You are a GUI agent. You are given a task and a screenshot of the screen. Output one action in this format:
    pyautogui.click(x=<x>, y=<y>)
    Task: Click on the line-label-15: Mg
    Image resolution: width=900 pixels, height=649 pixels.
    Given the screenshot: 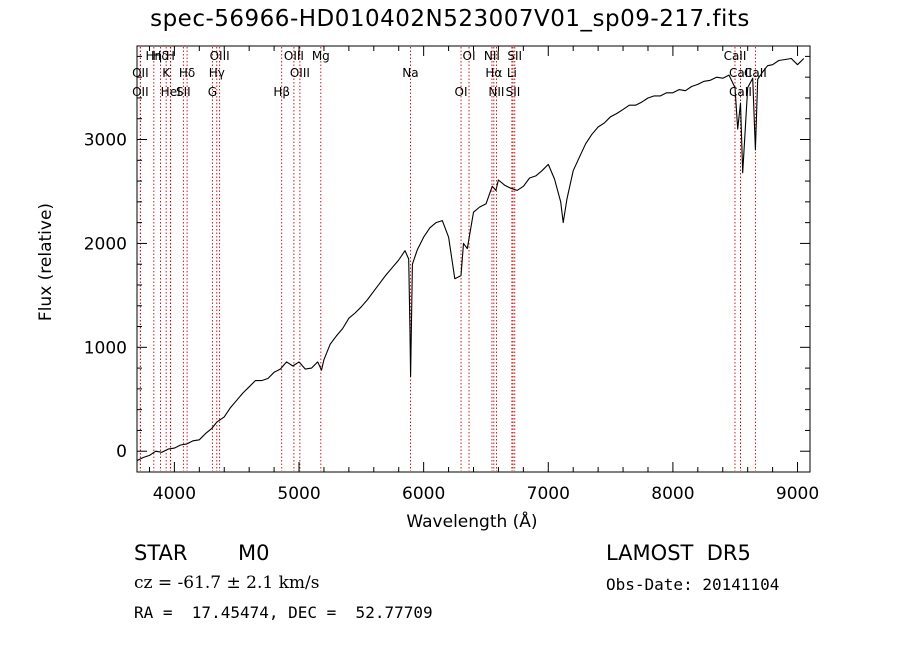 What is the action you would take?
    pyautogui.click(x=321, y=56)
    